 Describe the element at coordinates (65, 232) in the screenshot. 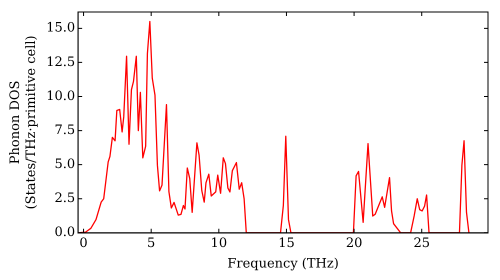

I see `y-tick-label: 0.0` at that location.